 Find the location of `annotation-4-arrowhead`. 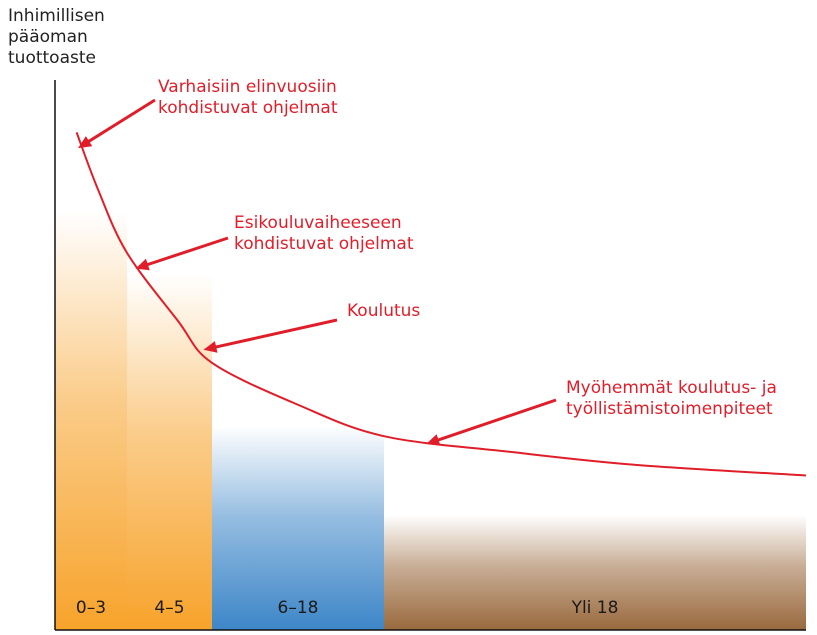

annotation-4-arrowhead is located at coordinates (433, 440).